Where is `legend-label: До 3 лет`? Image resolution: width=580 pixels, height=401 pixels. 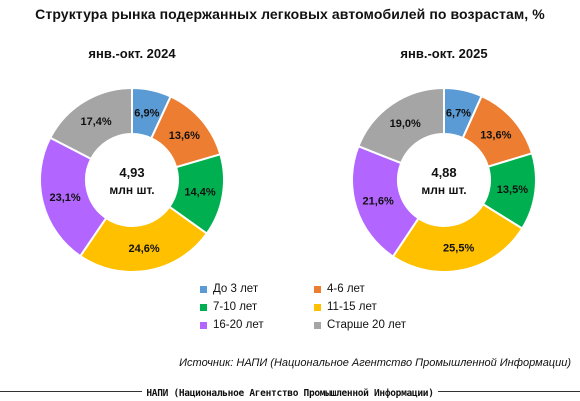
legend-label: До 3 лет is located at coordinates (236, 289).